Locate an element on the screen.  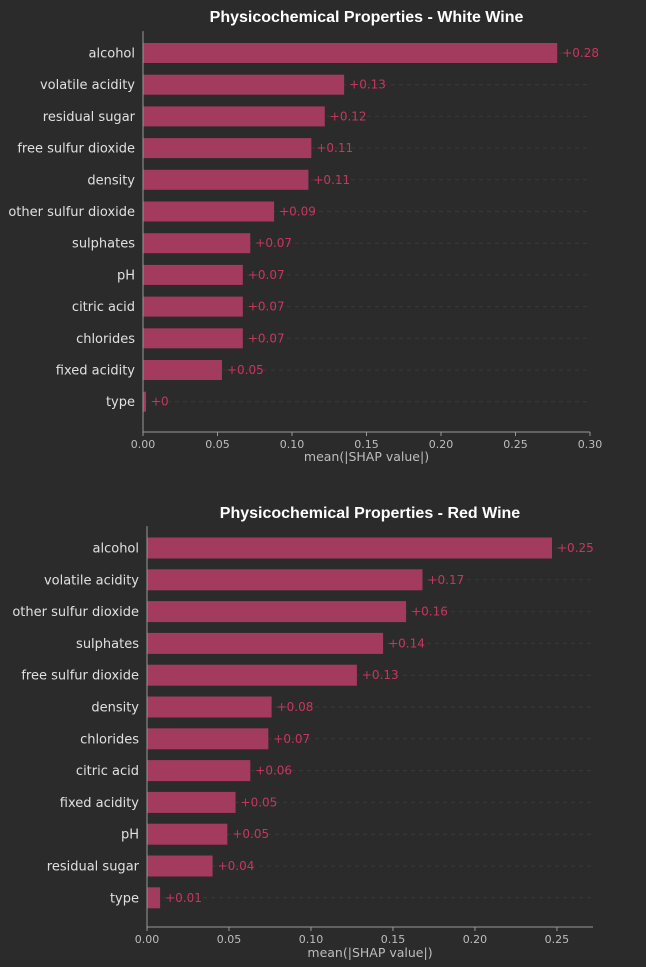
value-label: +0.06 is located at coordinates (273, 771).